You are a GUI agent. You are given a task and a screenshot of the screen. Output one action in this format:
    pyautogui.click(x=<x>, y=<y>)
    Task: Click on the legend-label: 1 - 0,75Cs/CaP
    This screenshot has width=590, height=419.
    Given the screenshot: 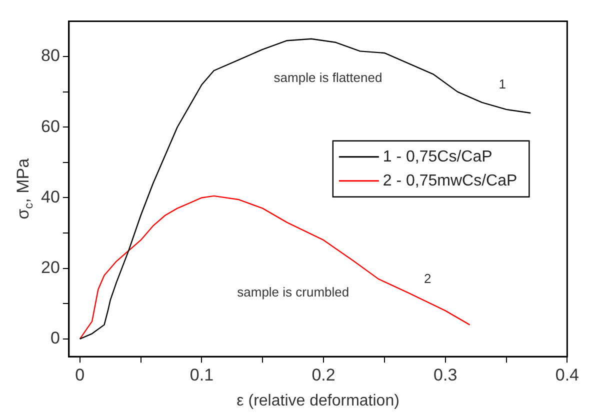 What is the action you would take?
    pyautogui.click(x=437, y=157)
    